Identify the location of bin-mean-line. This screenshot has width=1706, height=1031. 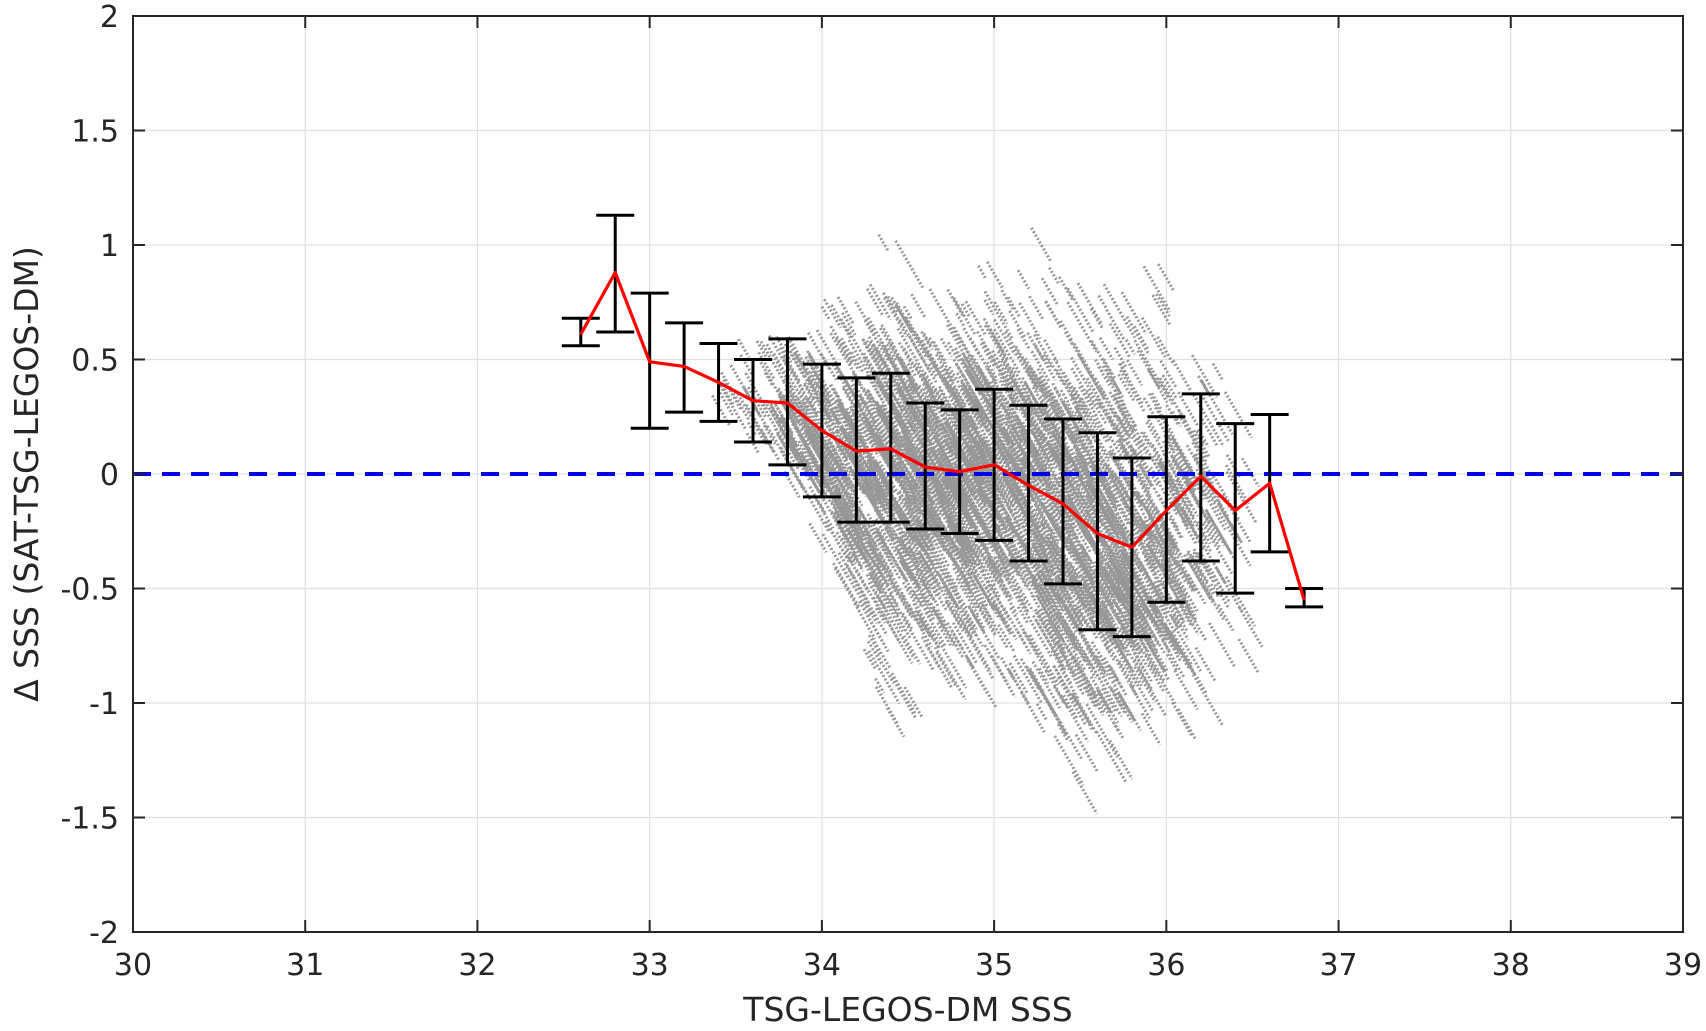
(942, 435).